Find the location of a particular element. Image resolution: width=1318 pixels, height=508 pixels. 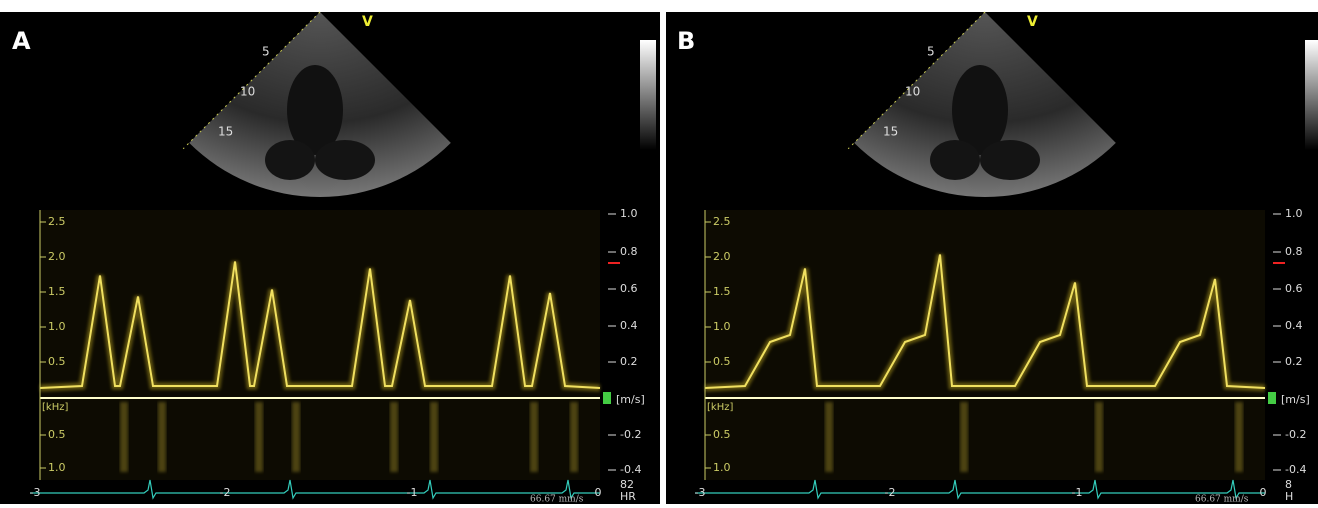

heart-rate: 8 is located at coordinates (1288, 484).